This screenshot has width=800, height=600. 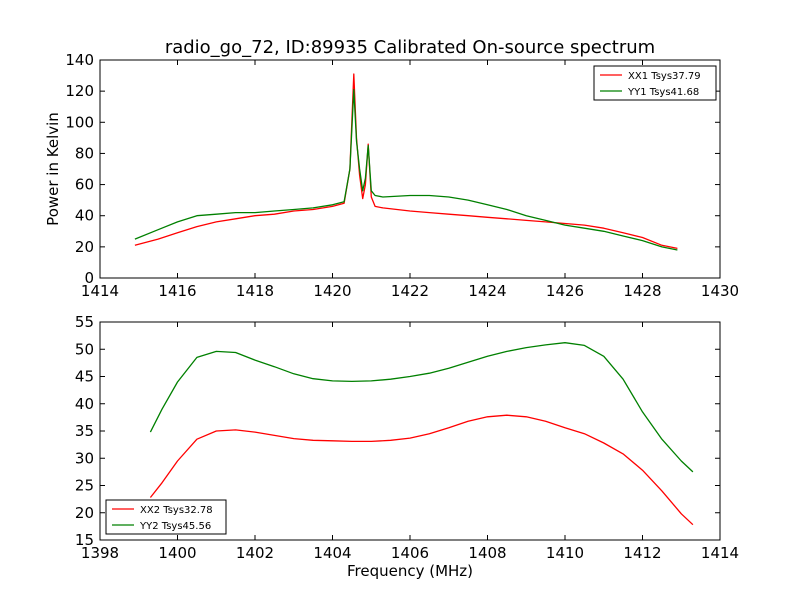 I want to click on x-tick-label: 1420, so click(x=332, y=291).